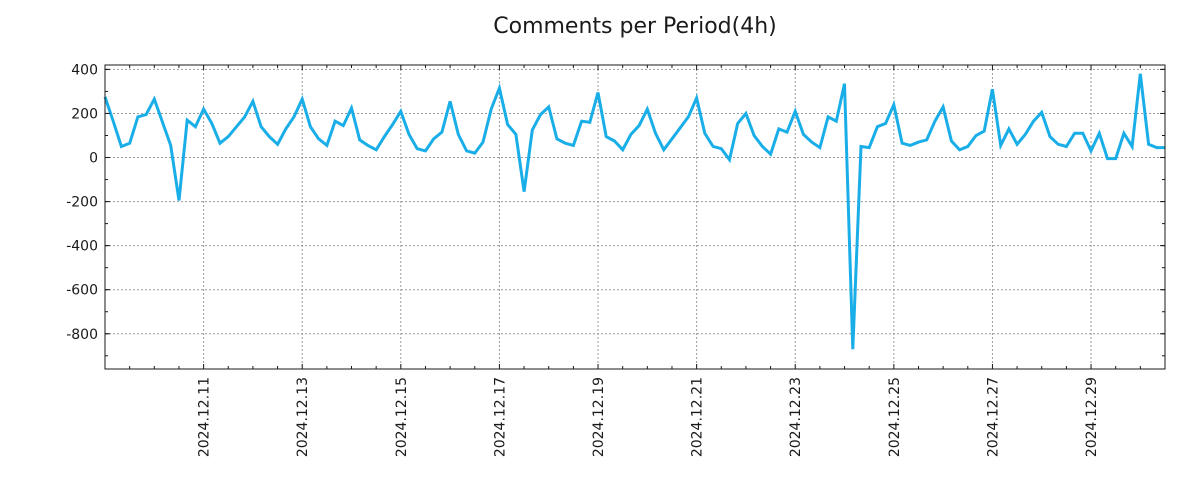  What do you see at coordinates (895, 417) in the screenshot?
I see `x-tick-label: 2024.12.25` at bounding box center [895, 417].